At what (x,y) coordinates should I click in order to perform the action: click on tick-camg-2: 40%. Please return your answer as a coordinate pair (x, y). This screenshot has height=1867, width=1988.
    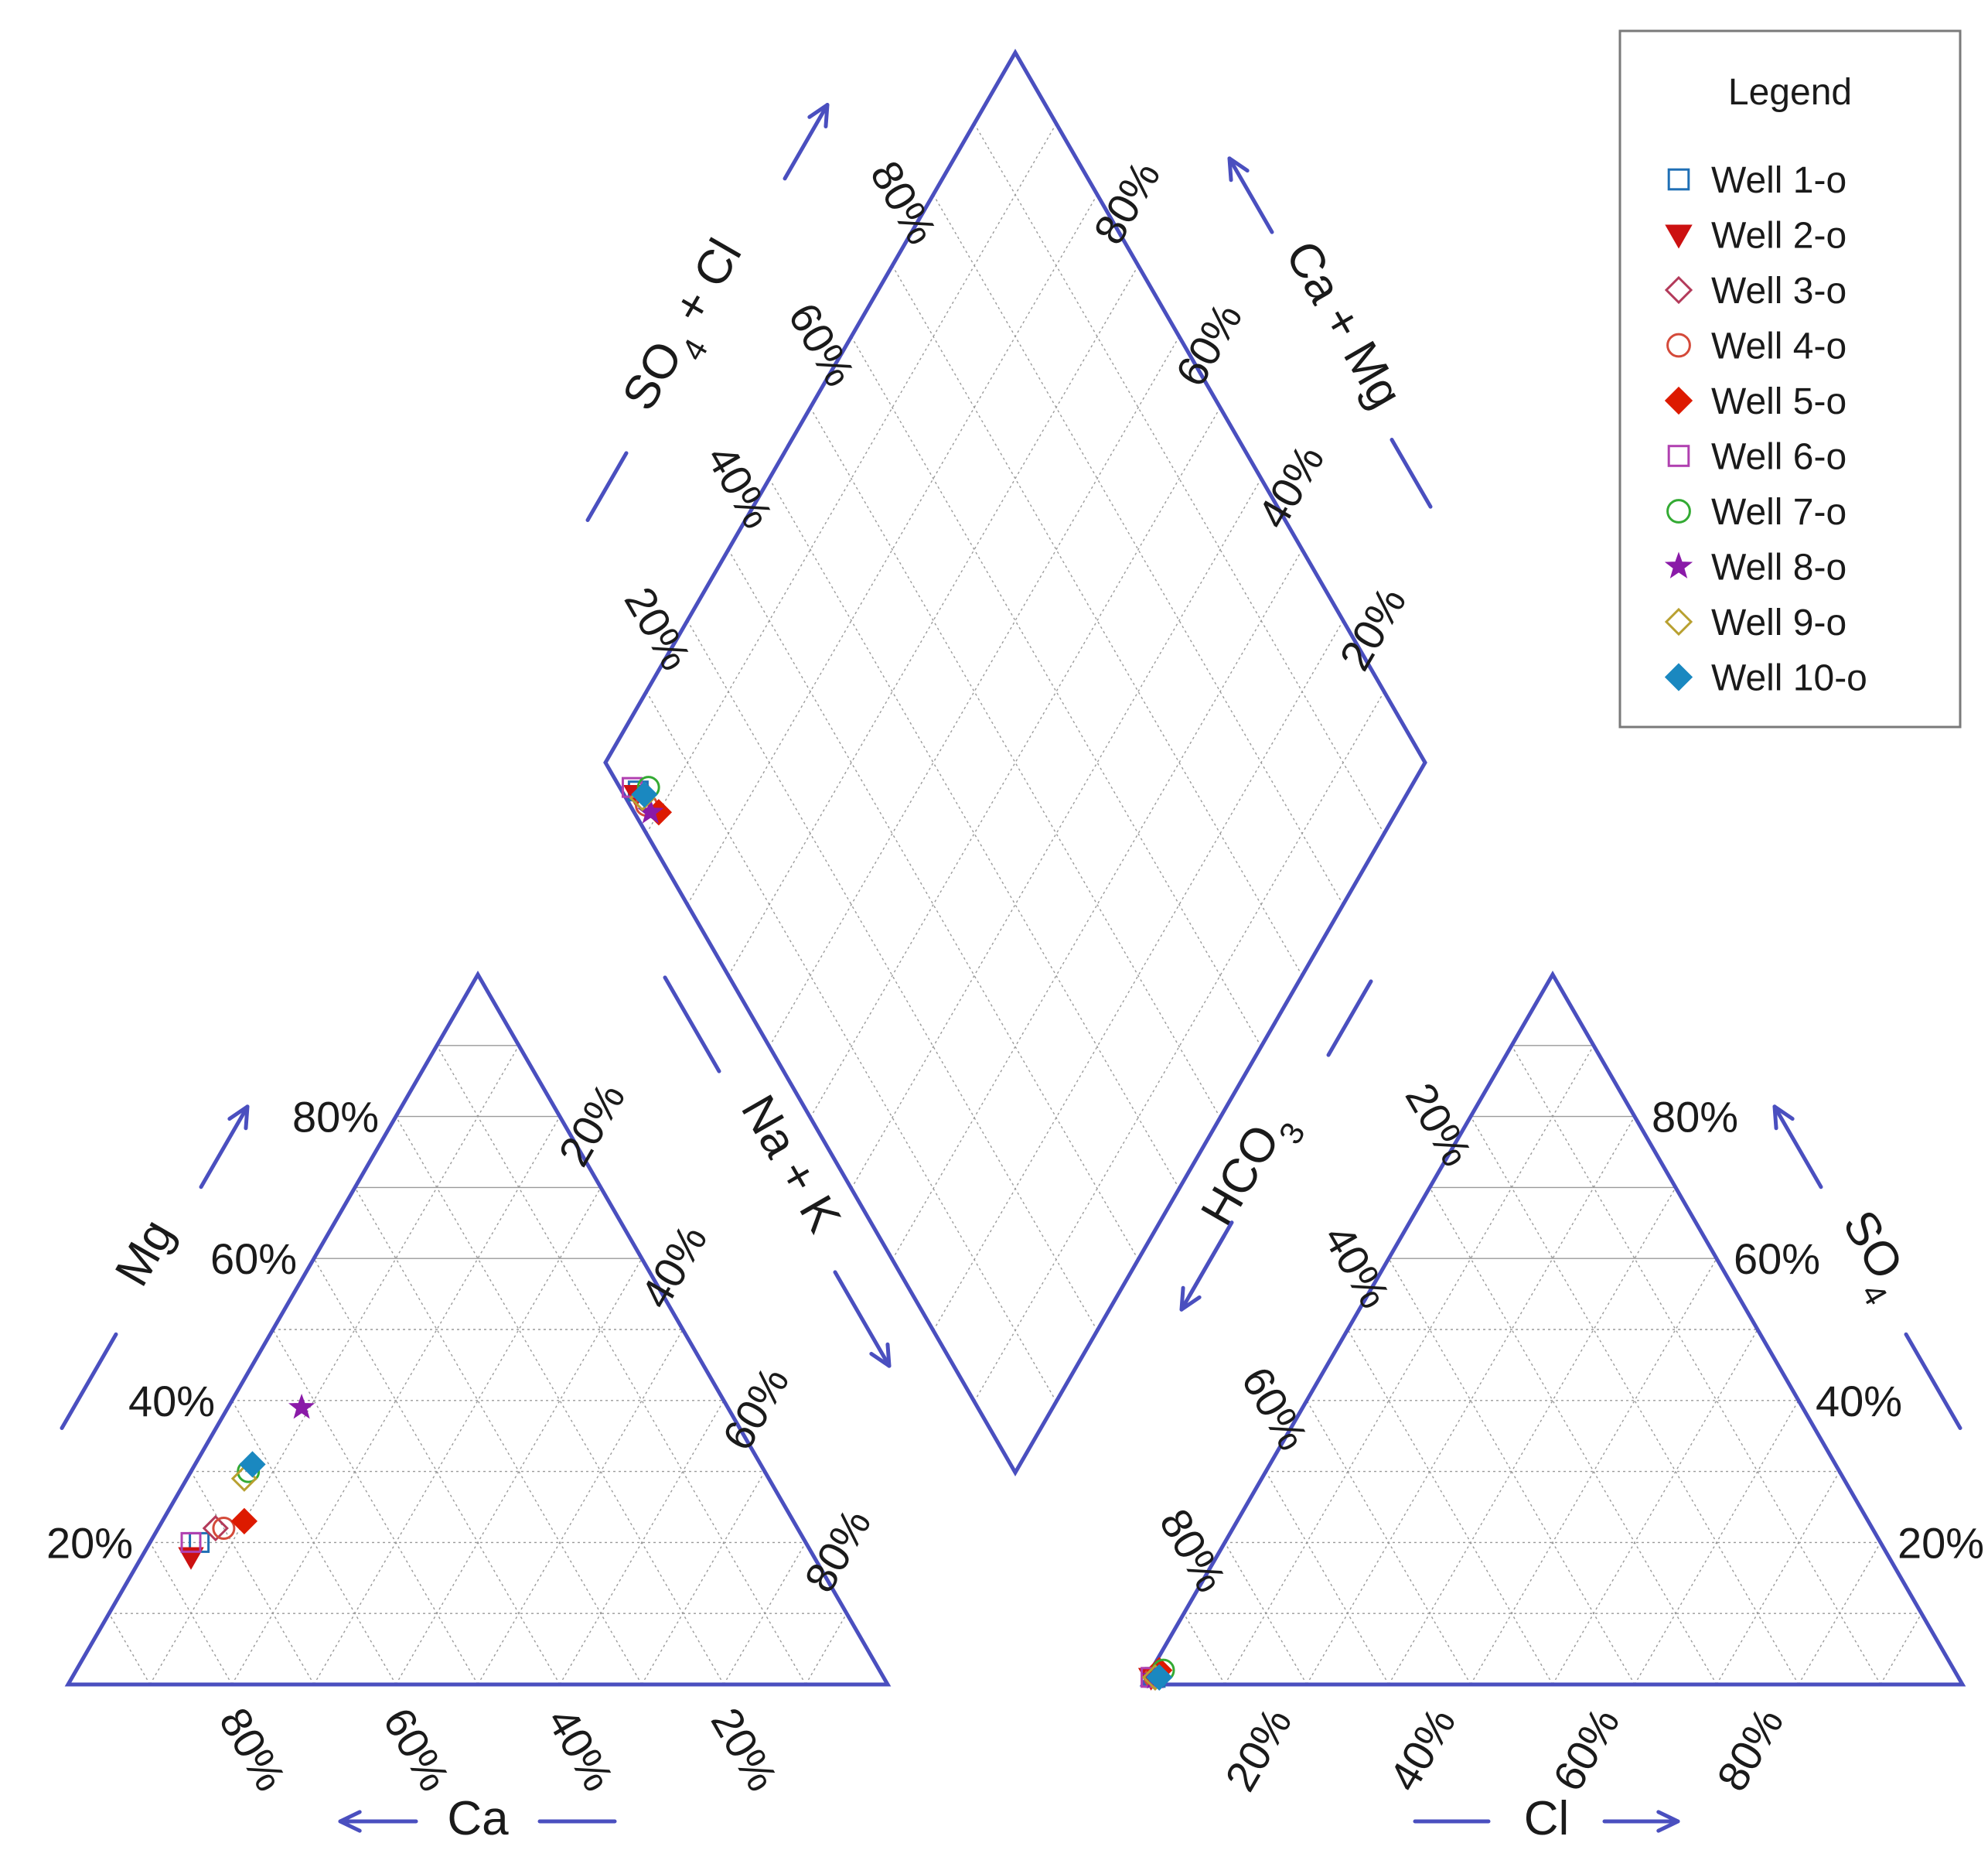
    Looking at the image, I should click on (1291, 487).